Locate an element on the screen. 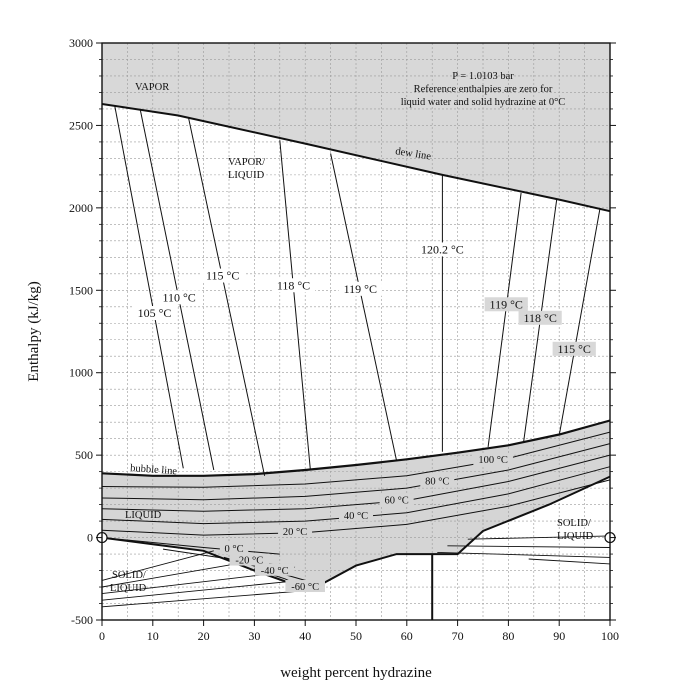 The image size is (700, 697). y-tick-label: 3000 is located at coordinates (81, 43).